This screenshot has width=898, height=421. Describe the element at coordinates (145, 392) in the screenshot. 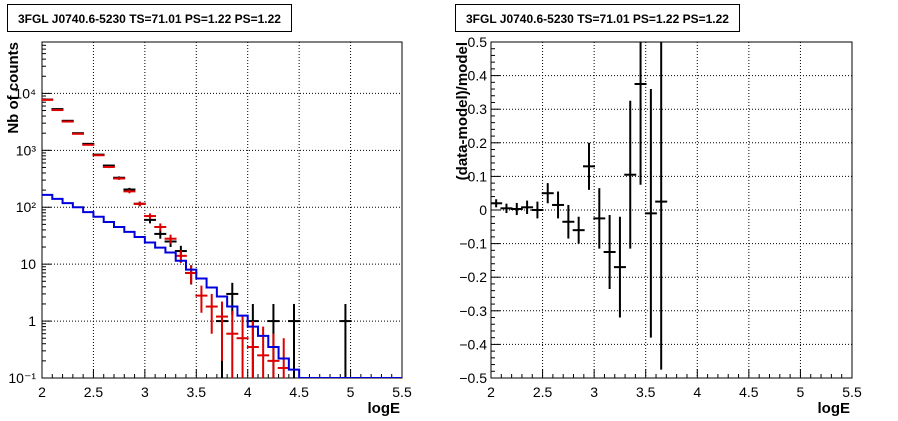

I see `left-x-tick-label: 3` at that location.